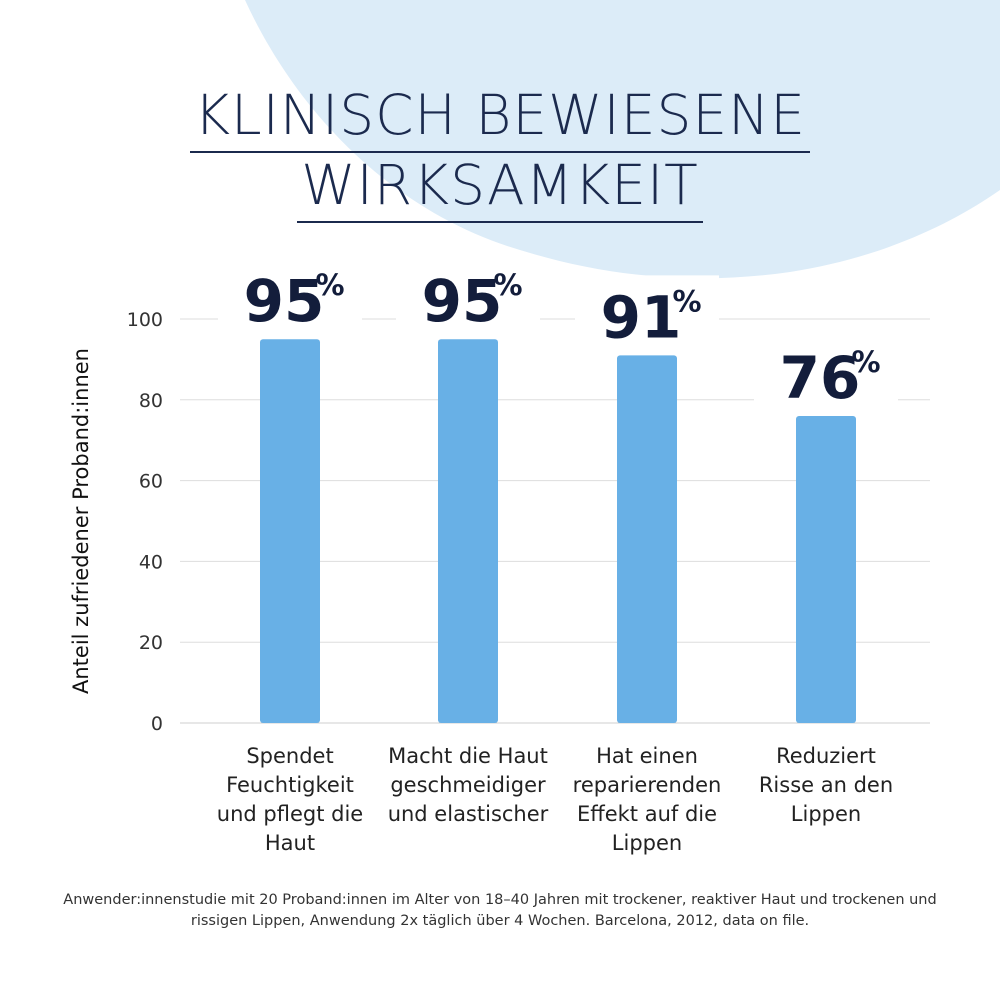 This screenshot has height=1000, width=1000. What do you see at coordinates (290, 814) in the screenshot?
I see `x-category-label-line: und pflegt die` at bounding box center [290, 814].